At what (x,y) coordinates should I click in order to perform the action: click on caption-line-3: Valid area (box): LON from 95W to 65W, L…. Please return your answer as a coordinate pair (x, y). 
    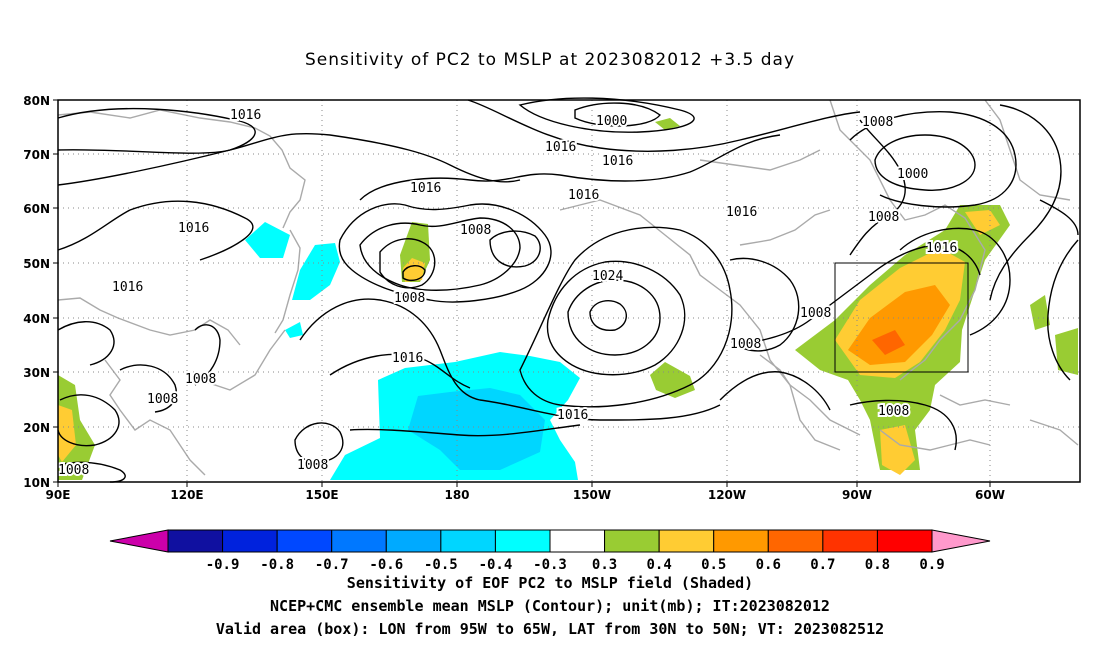
    Looking at the image, I should click on (550, 629).